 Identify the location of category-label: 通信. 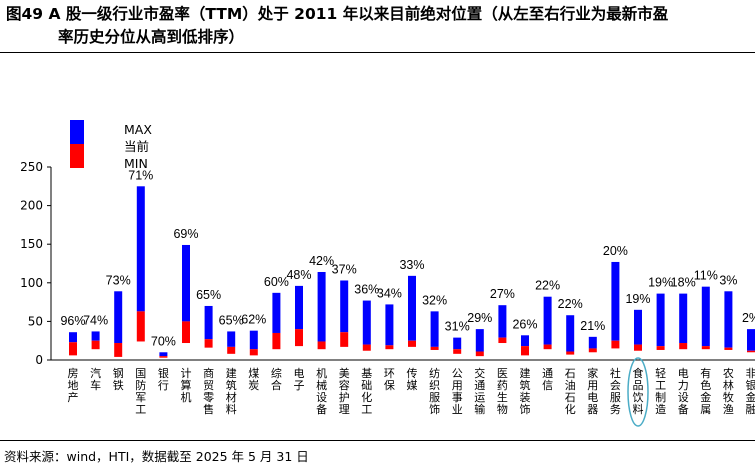
(547, 379).